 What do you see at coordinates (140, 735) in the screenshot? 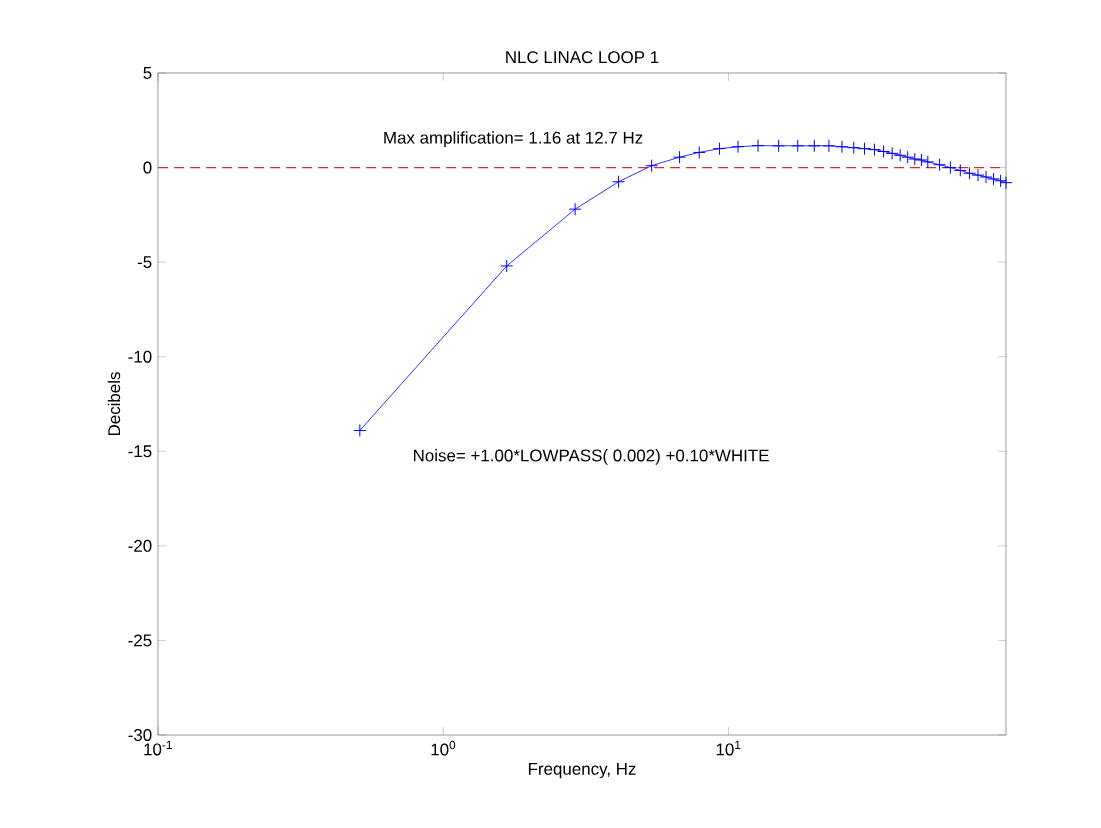
I see `y-tick-label: -30` at bounding box center [140, 735].